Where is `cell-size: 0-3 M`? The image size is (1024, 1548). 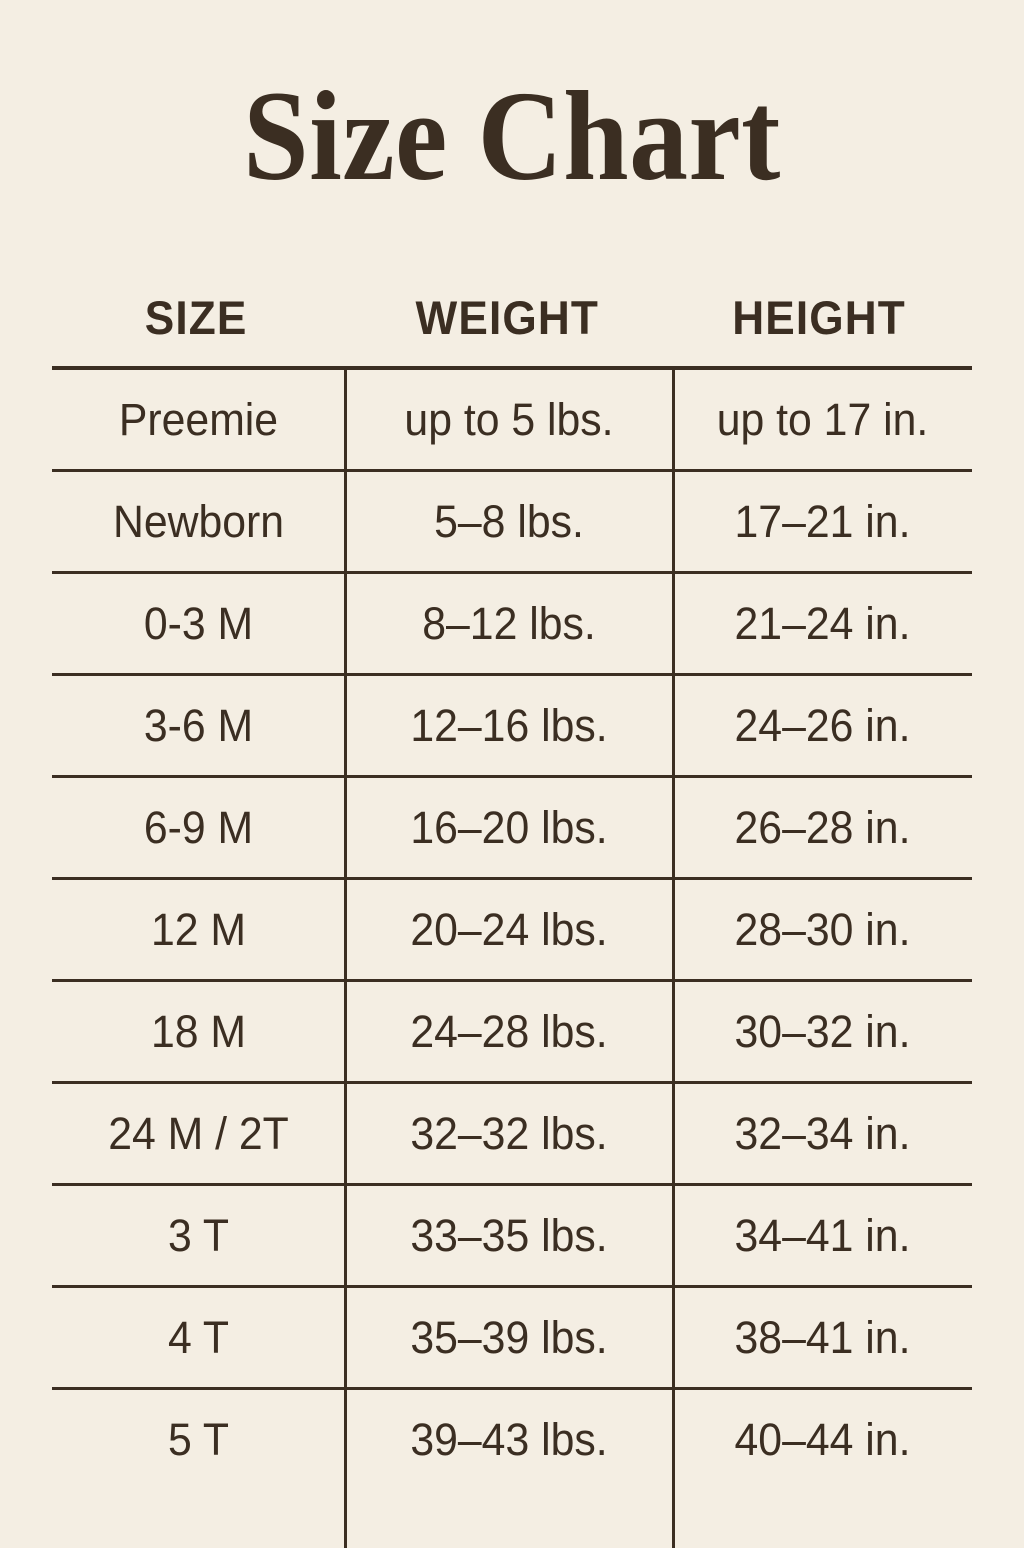
cell-size: 0-3 M is located at coordinates (198, 623).